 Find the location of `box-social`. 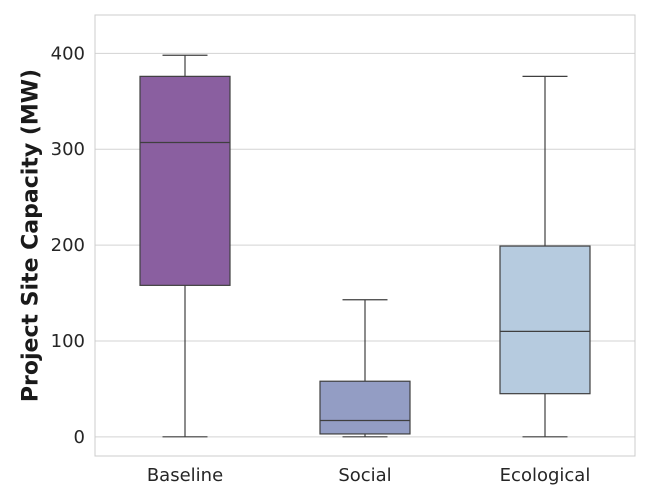

box-social is located at coordinates (365, 368).